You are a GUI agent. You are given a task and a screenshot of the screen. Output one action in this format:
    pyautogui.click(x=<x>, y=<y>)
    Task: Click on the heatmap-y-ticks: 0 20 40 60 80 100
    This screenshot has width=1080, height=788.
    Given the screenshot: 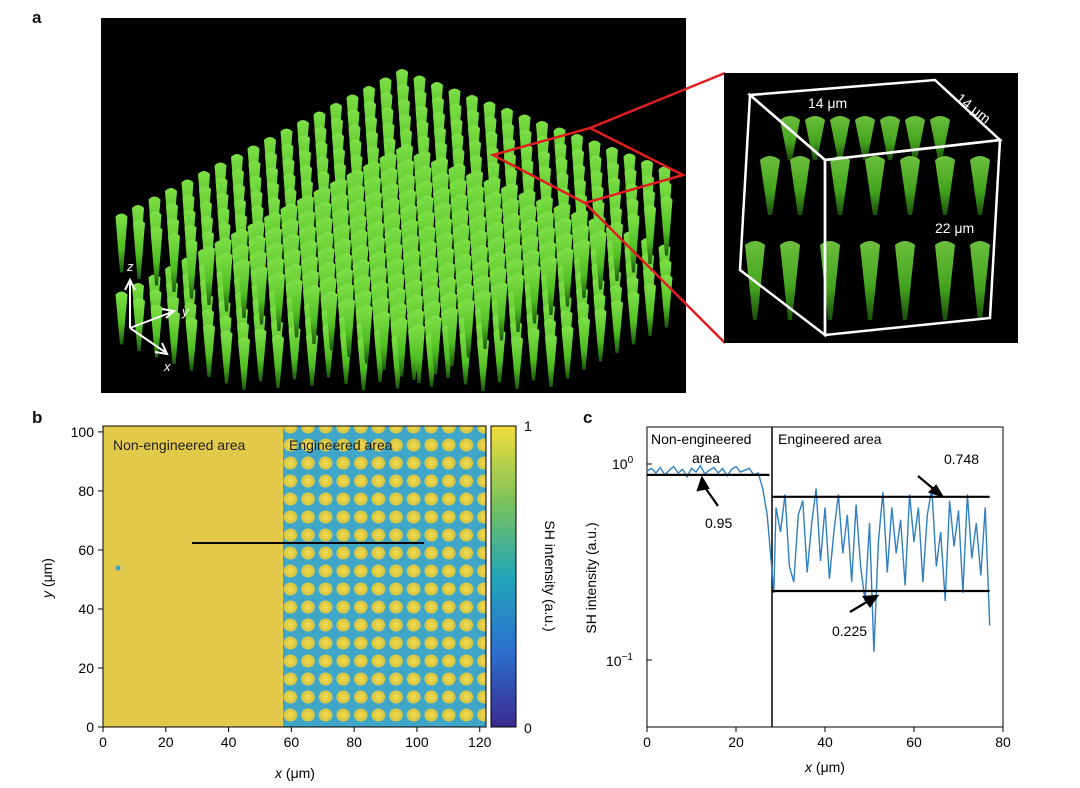 What is the action you would take?
    pyautogui.click(x=87, y=579)
    